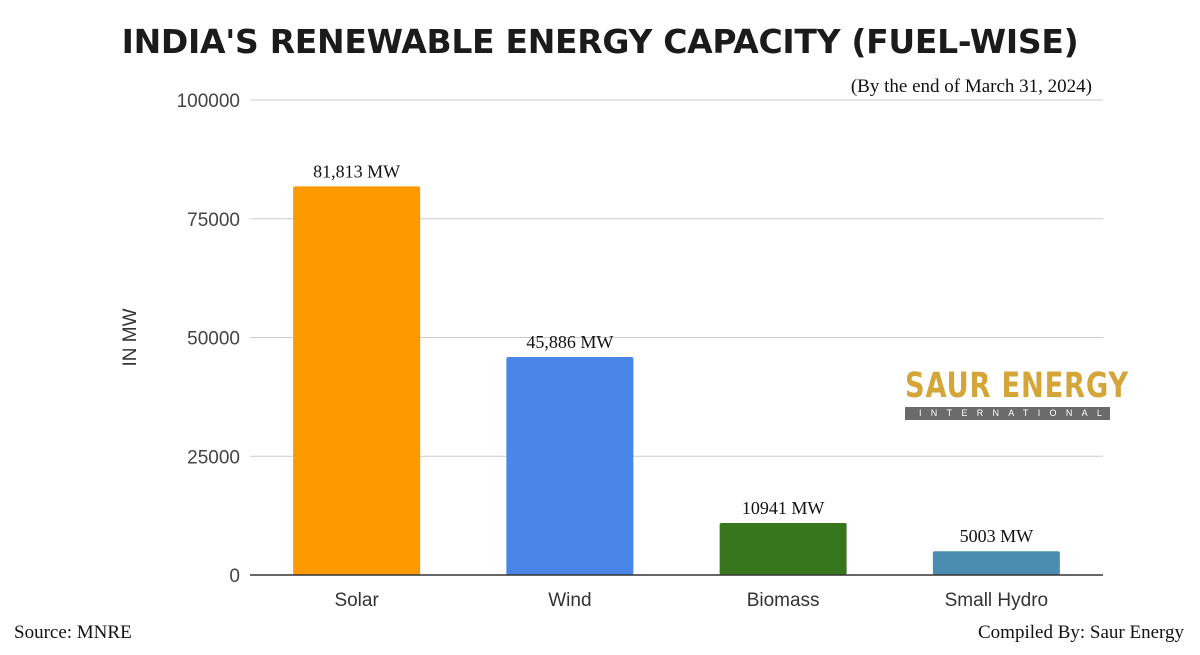  What do you see at coordinates (996, 563) in the screenshot?
I see `bar-small-hydro` at bounding box center [996, 563].